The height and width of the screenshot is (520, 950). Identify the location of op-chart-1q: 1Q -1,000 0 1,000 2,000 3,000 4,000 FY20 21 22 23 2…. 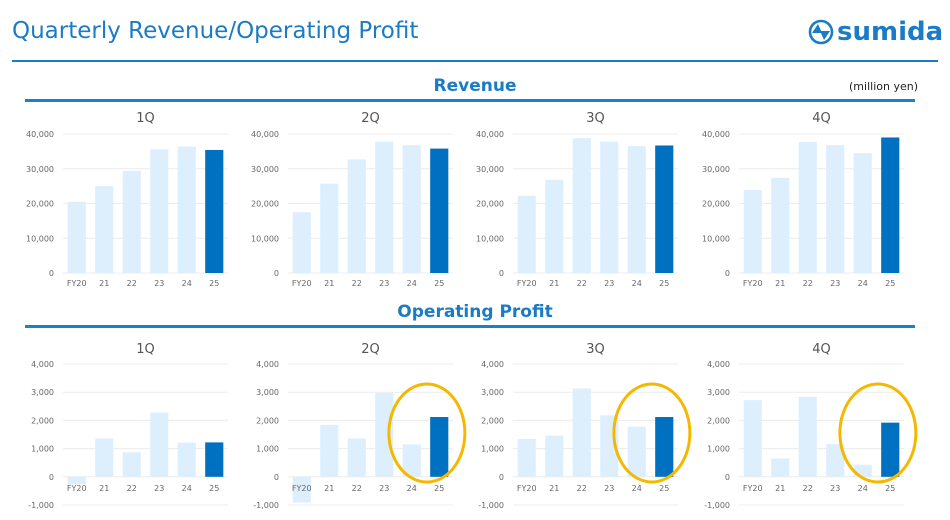
(128, 426).